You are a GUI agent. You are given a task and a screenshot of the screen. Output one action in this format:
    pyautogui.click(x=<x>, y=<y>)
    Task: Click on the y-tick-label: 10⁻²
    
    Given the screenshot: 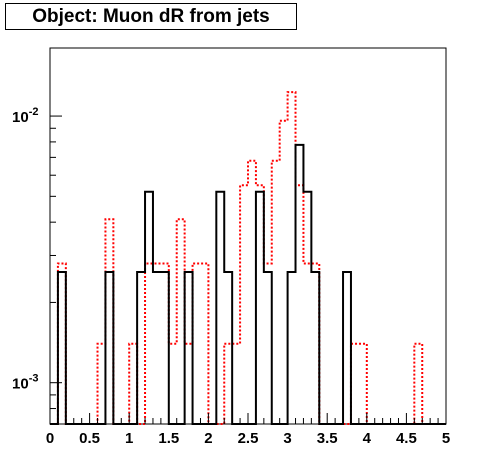 What is the action you would take?
    pyautogui.click(x=25, y=116)
    